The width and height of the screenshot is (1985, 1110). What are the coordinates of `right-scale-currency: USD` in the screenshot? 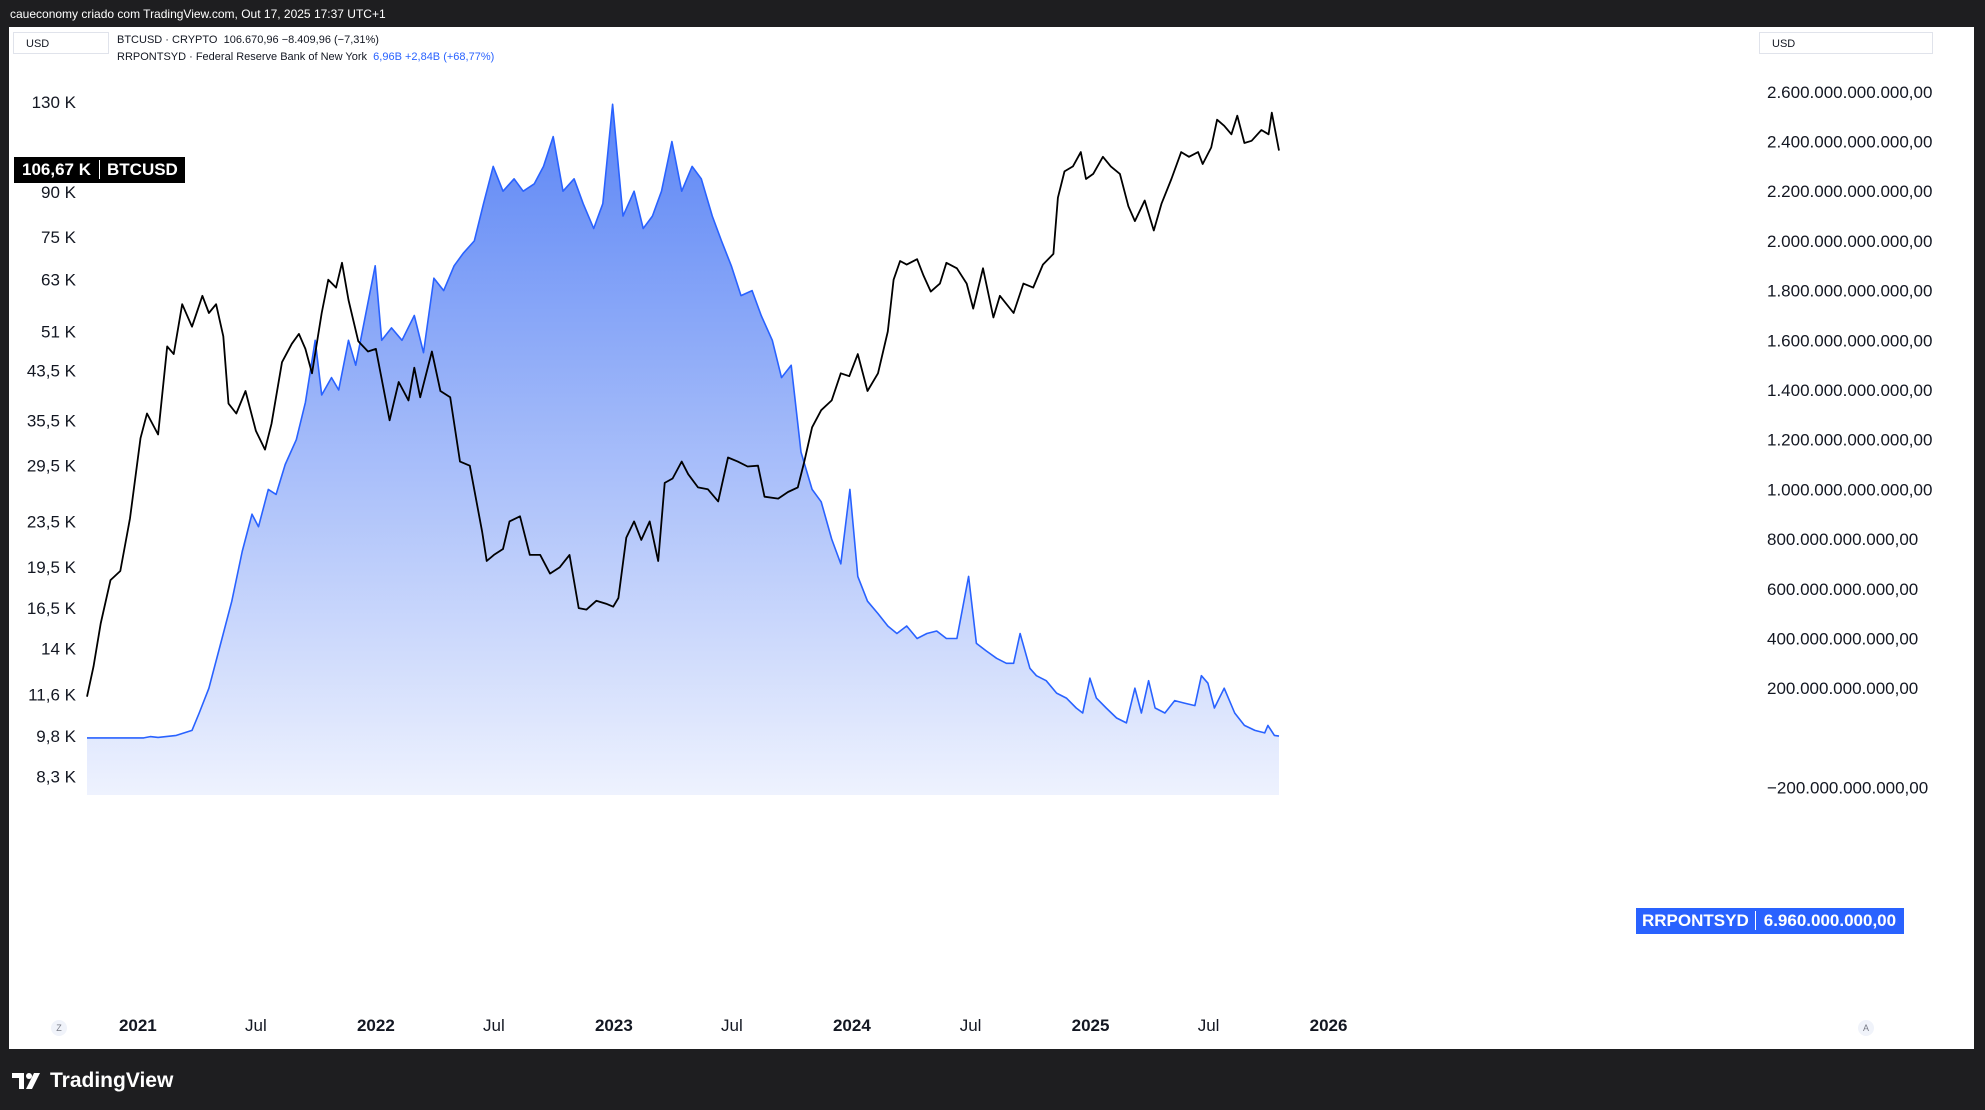 It's located at (1846, 43).